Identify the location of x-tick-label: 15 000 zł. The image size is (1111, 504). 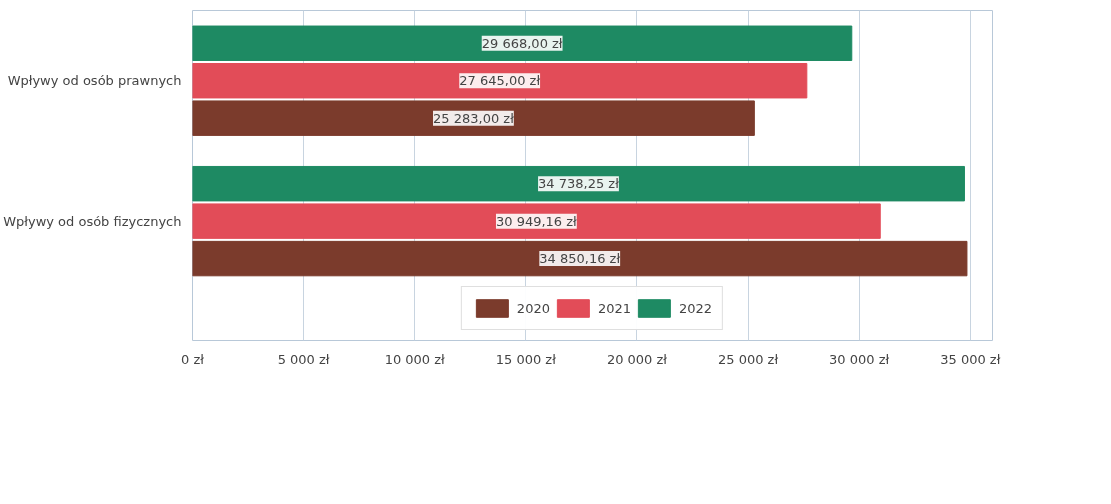
(526, 359).